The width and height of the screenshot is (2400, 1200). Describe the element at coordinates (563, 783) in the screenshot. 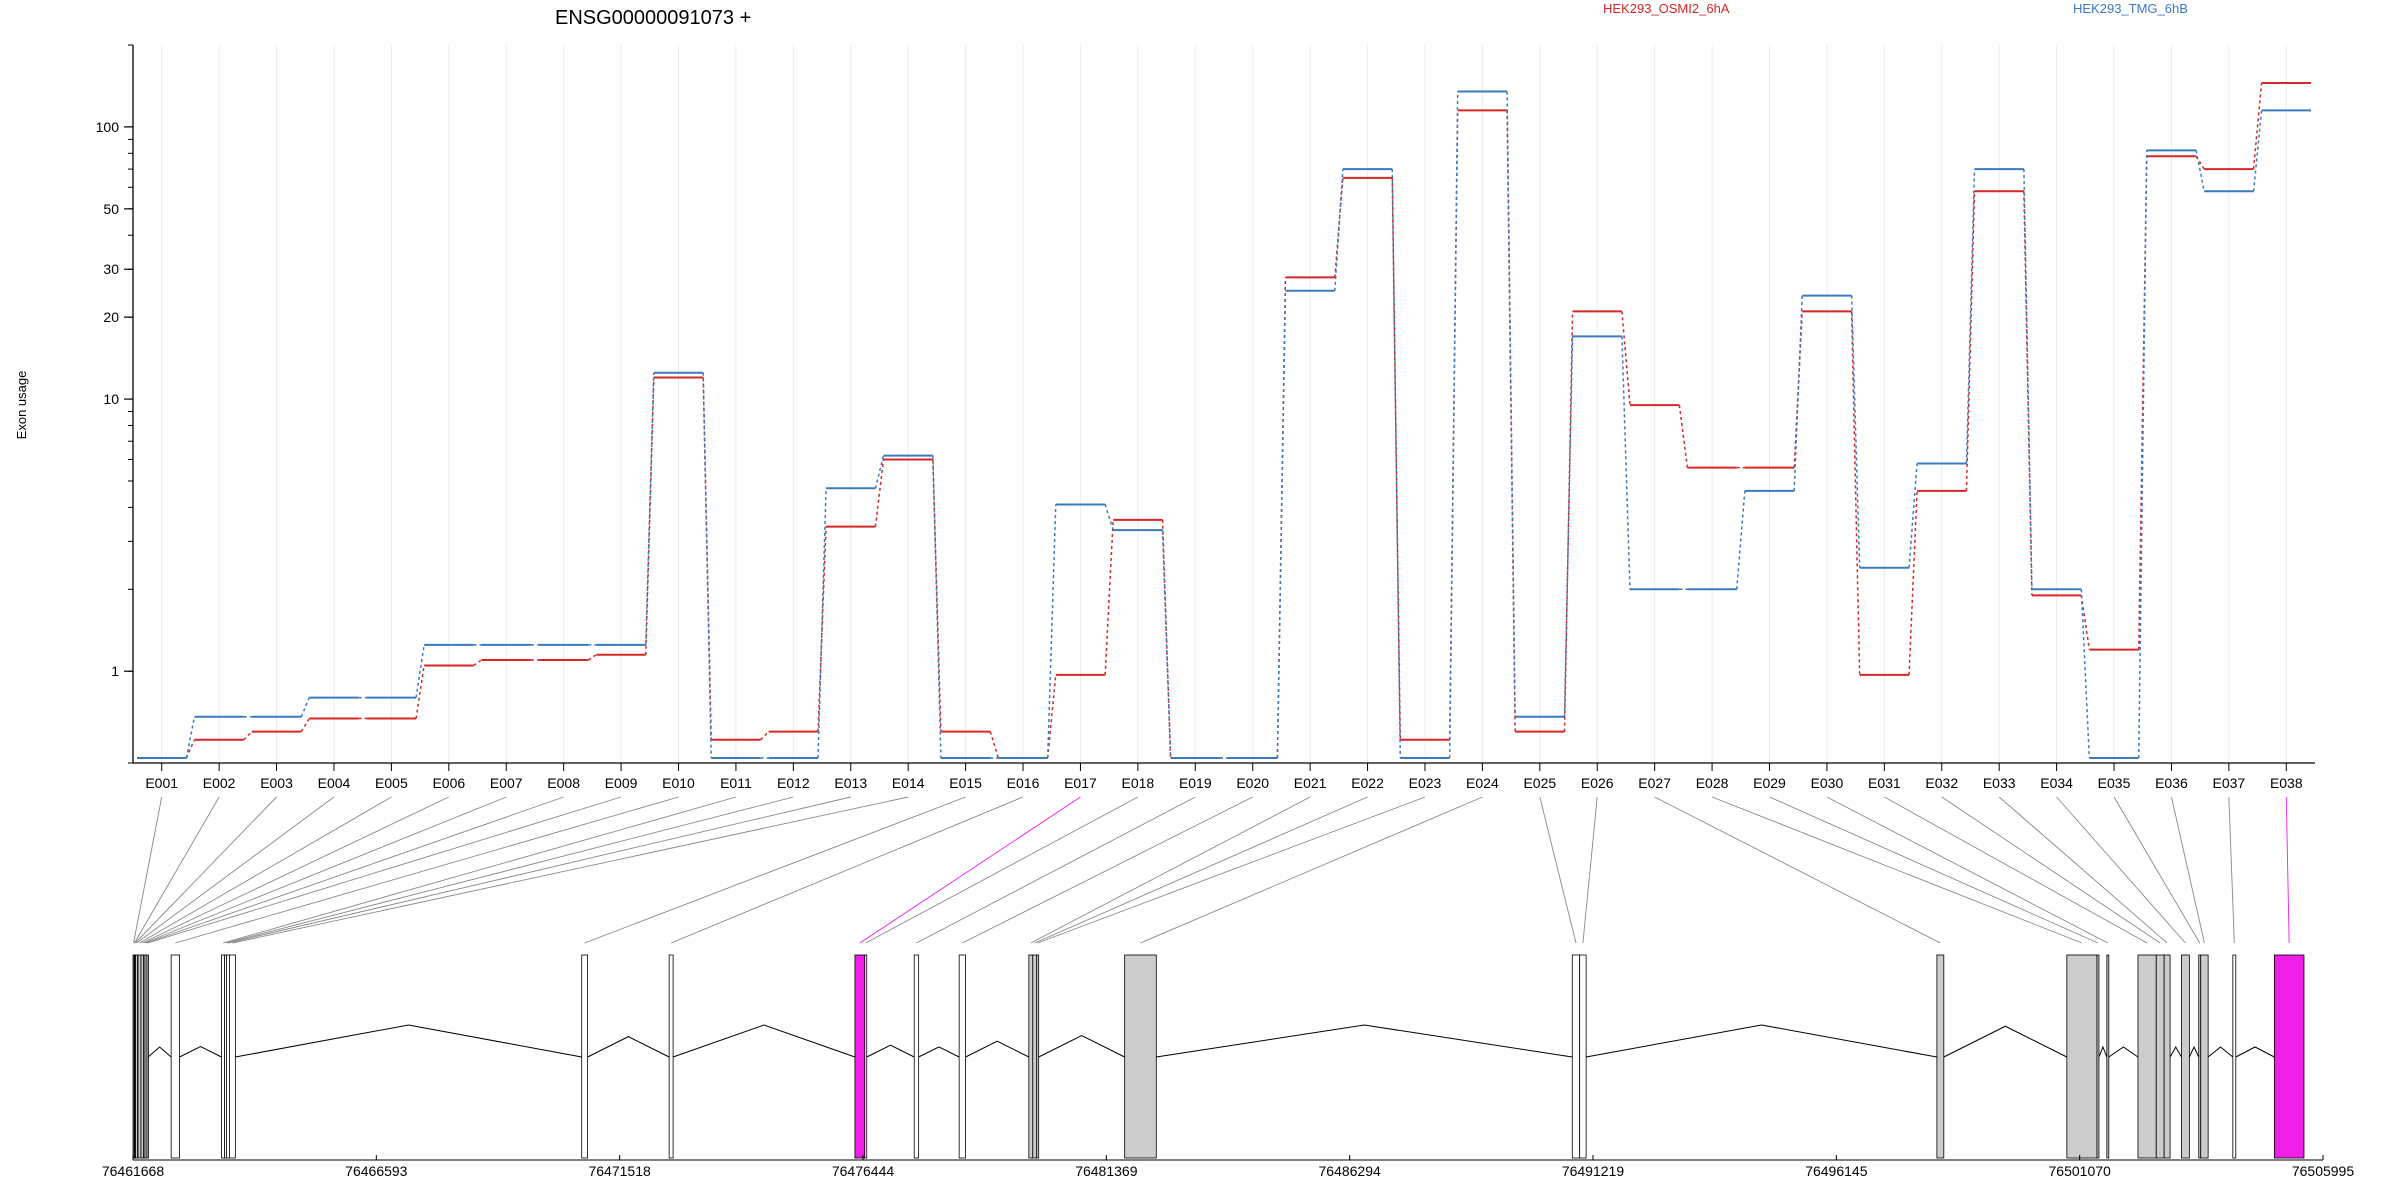

I see `x-tick-label: E008` at that location.